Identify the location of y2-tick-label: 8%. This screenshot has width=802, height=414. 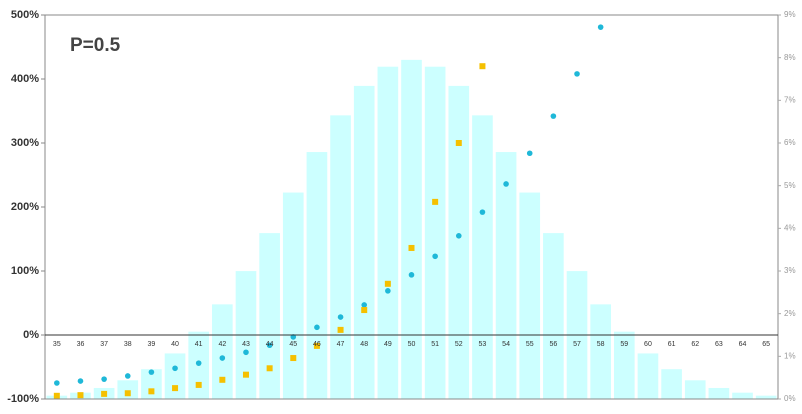
(790, 57).